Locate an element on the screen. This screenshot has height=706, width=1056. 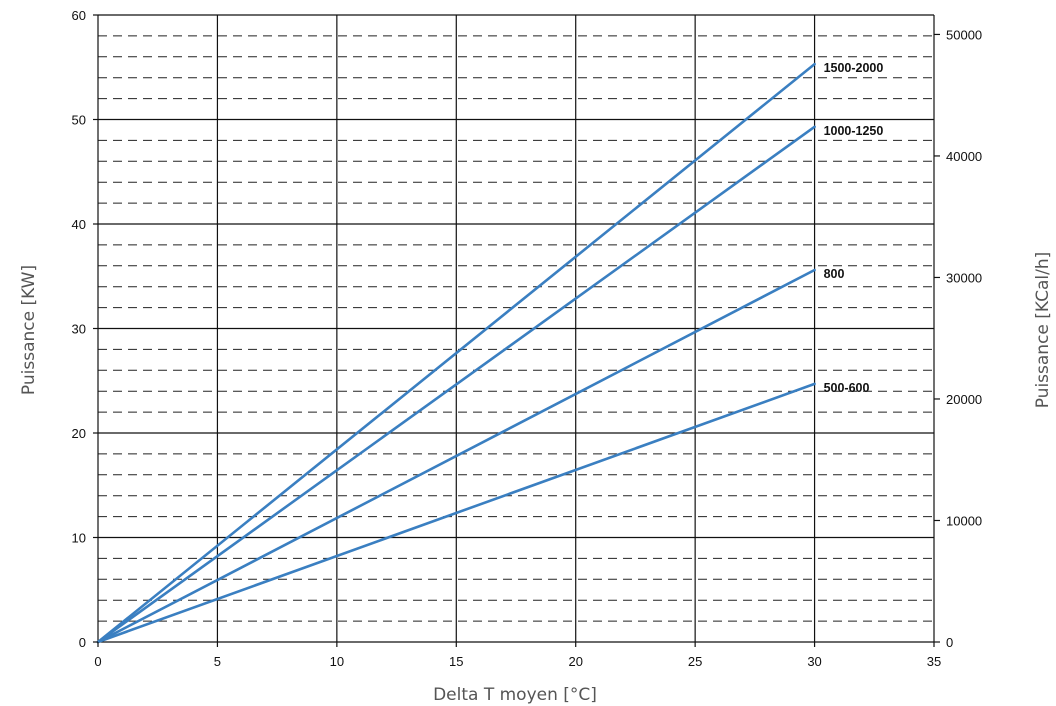
x-tick-label: 15 is located at coordinates (456, 661).